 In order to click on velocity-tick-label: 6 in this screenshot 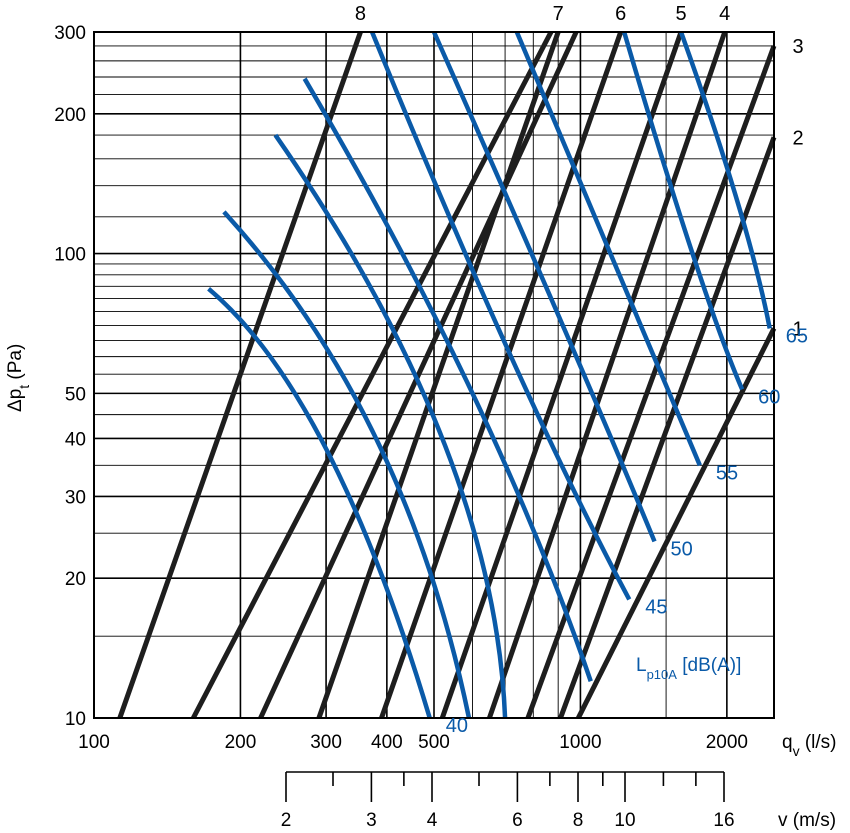, I will do `click(517, 820)`.